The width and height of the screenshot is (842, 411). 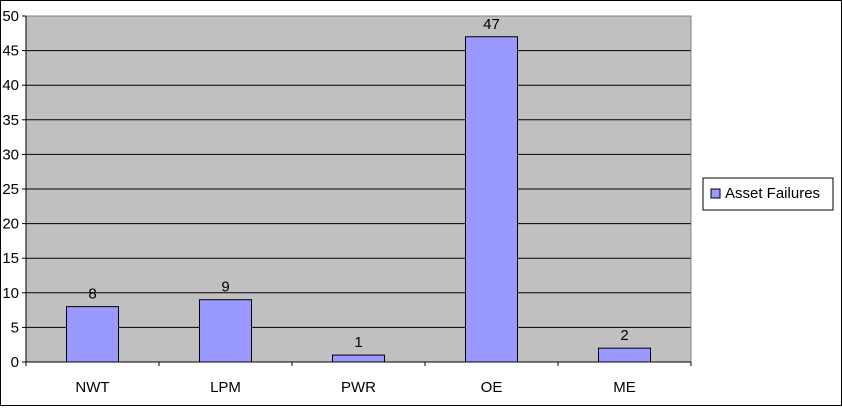 I want to click on y-tick-label: 35, so click(x=10, y=120).